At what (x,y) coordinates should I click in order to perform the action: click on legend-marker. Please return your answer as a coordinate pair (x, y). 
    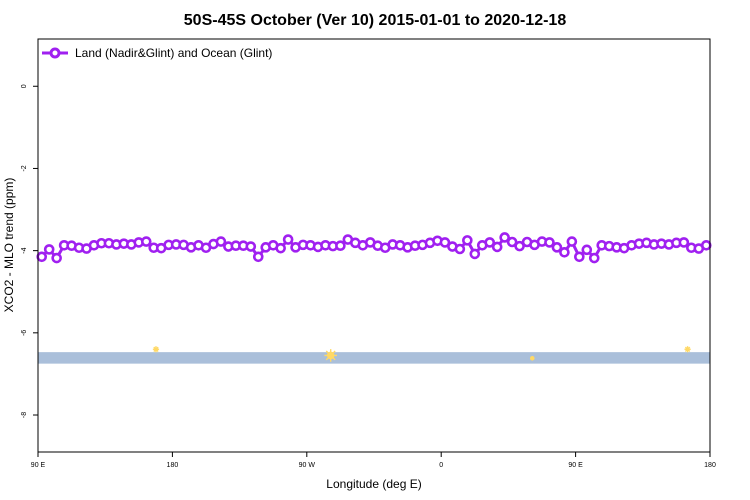
    Looking at the image, I should click on (55, 53).